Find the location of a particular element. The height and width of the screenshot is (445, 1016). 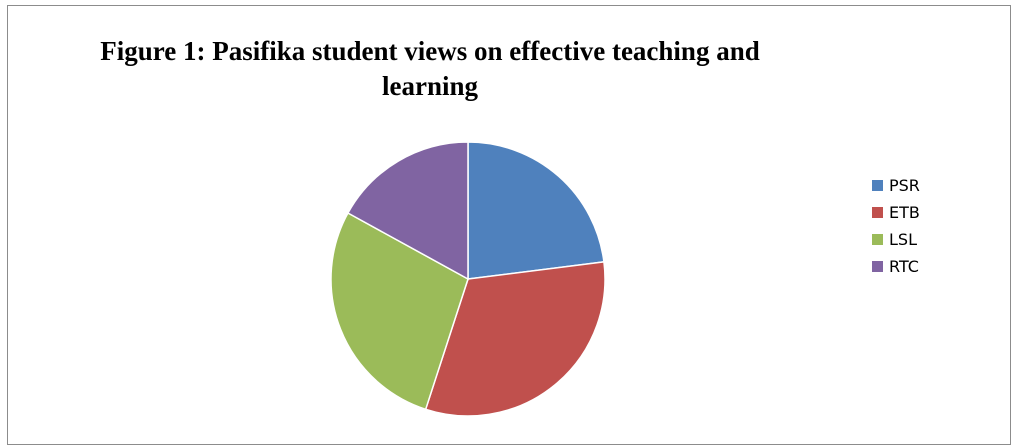

legend-label: PSR is located at coordinates (904, 185).